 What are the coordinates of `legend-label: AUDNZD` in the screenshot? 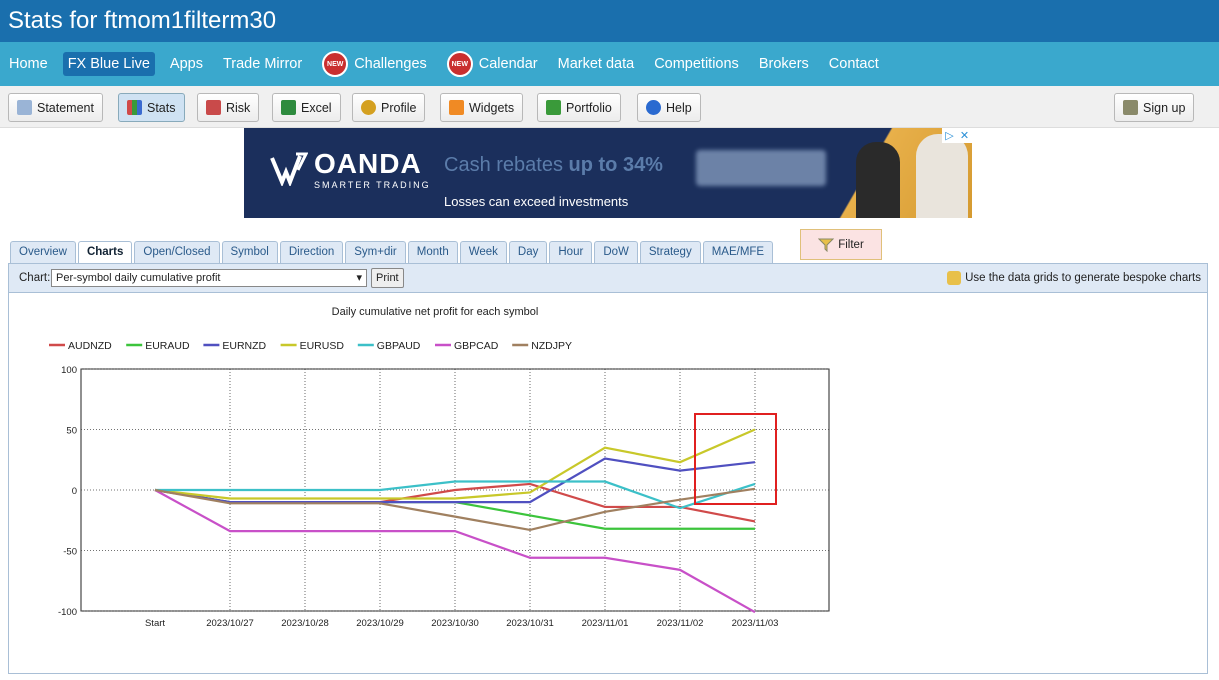 It's located at (90, 346).